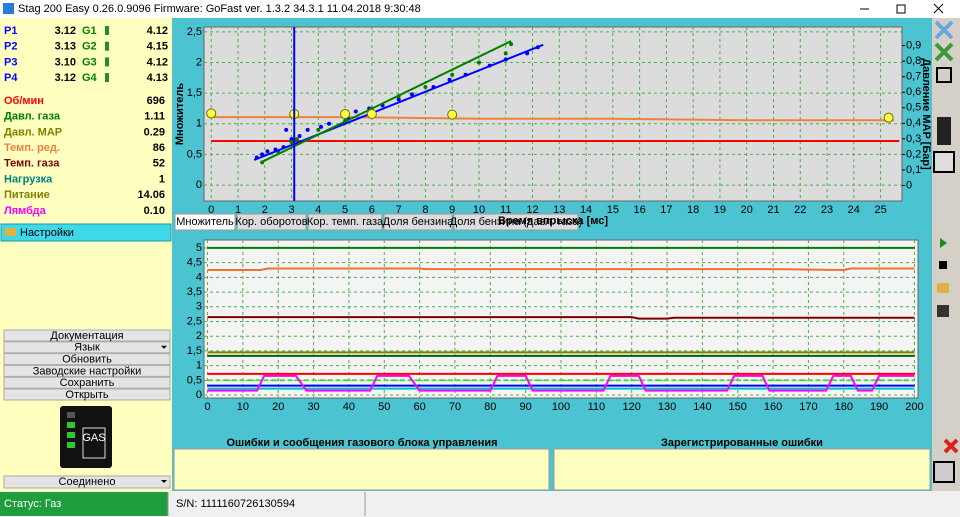  I want to click on x-tick-label: 170, so click(808, 407).